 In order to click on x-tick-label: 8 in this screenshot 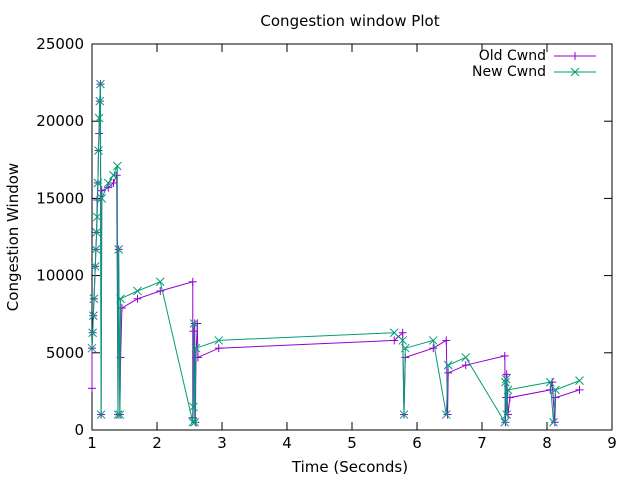, I will do `click(547, 443)`.